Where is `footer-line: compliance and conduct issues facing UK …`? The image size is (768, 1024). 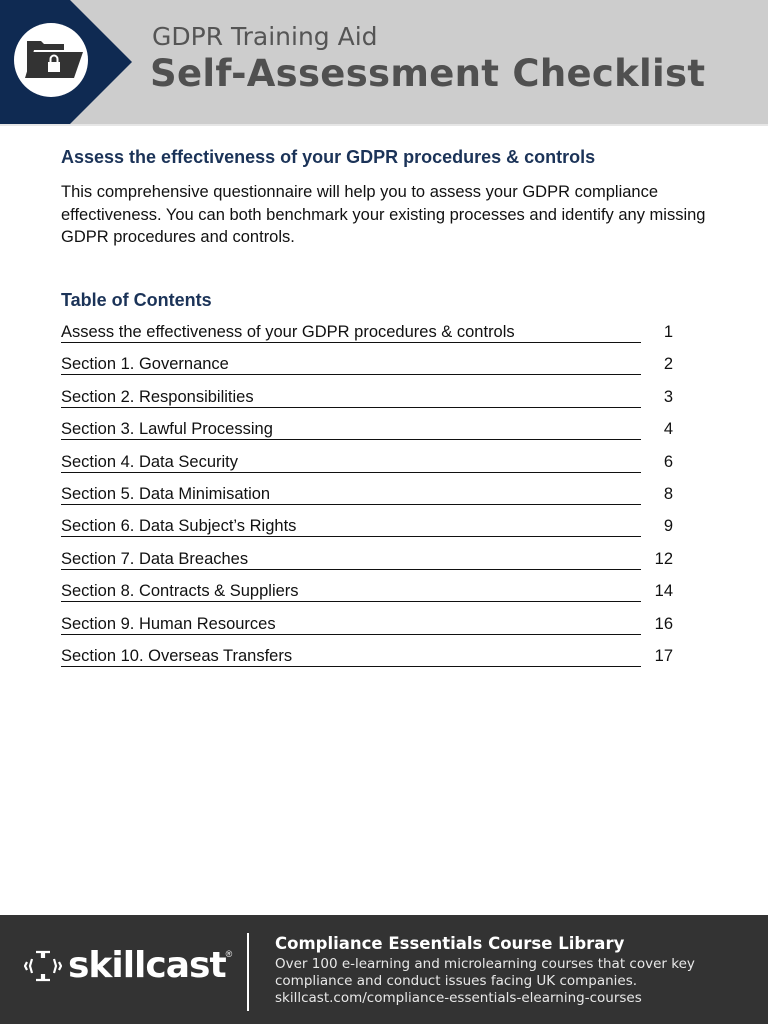 footer-line: compliance and conduct issues facing UK … is located at coordinates (456, 981).